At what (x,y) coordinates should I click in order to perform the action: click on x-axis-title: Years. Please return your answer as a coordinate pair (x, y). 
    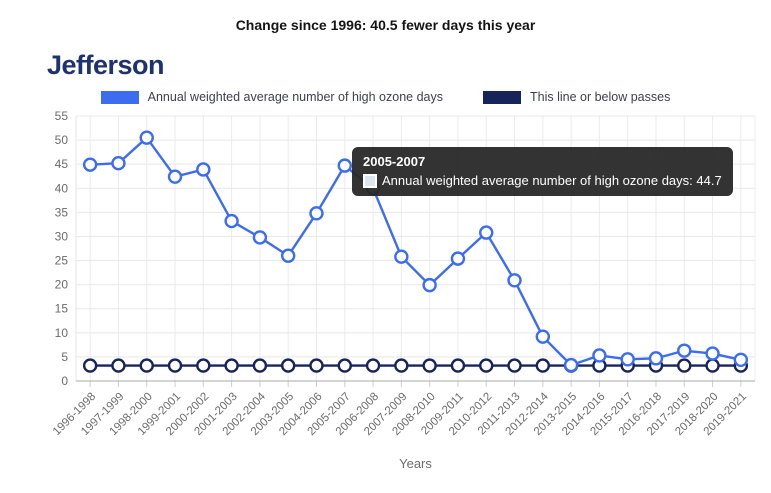
    Looking at the image, I should click on (415, 463).